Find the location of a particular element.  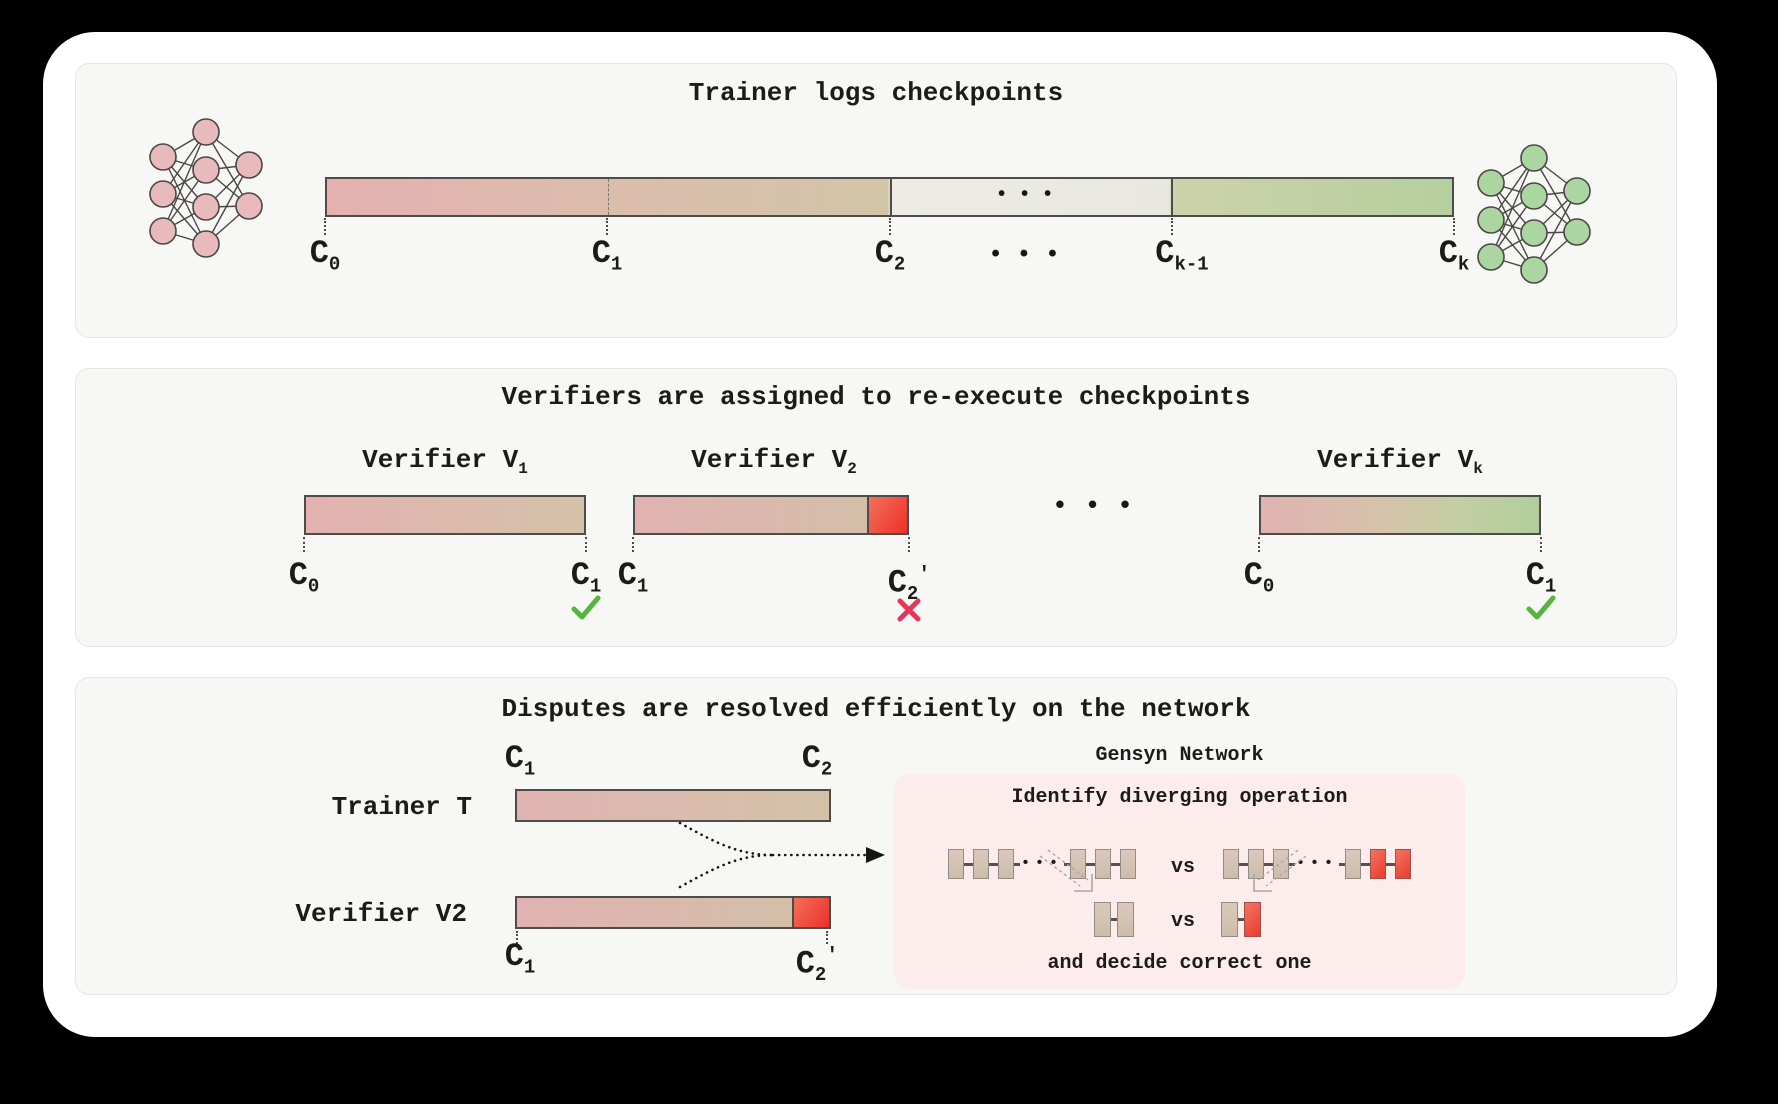

verifier-name-sub: 2 is located at coordinates (852, 469).